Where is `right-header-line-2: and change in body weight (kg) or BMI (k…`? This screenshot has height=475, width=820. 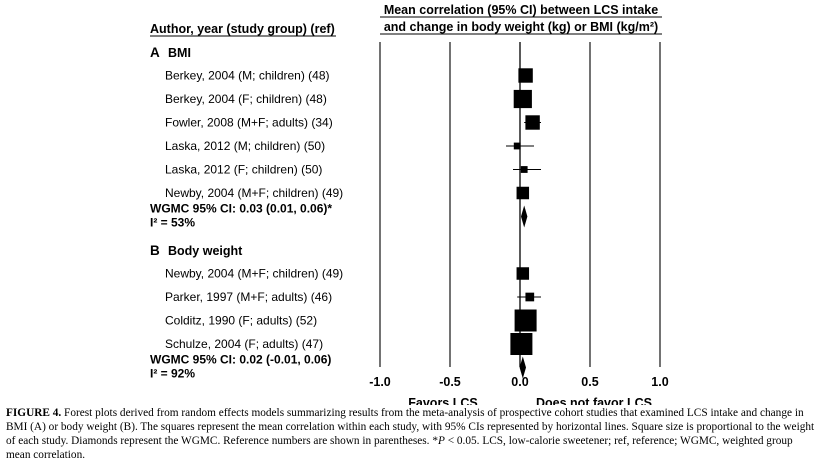 right-header-line-2: and change in body weight (kg) or BMI (k… is located at coordinates (521, 27).